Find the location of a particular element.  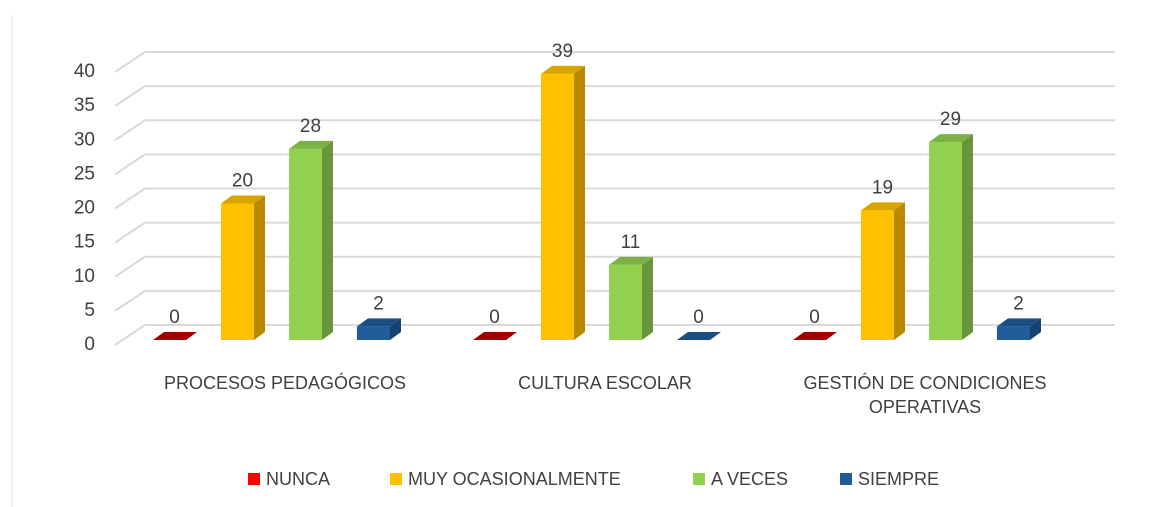

data-label: 28 is located at coordinates (310, 126).